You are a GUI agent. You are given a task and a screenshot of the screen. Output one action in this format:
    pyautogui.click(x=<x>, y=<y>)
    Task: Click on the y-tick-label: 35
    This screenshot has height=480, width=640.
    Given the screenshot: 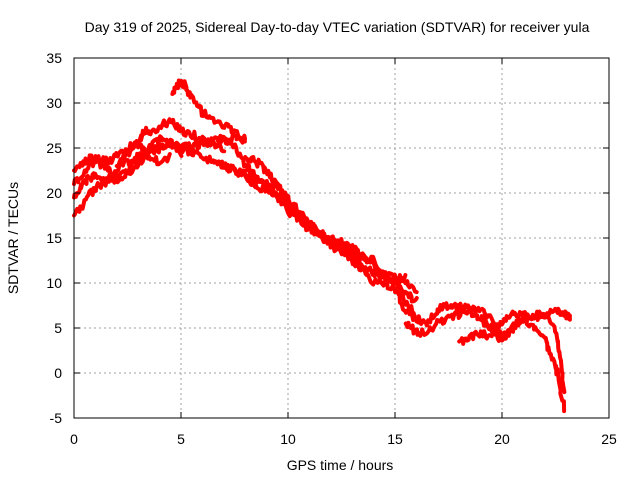 What is the action you would take?
    pyautogui.click(x=54, y=58)
    